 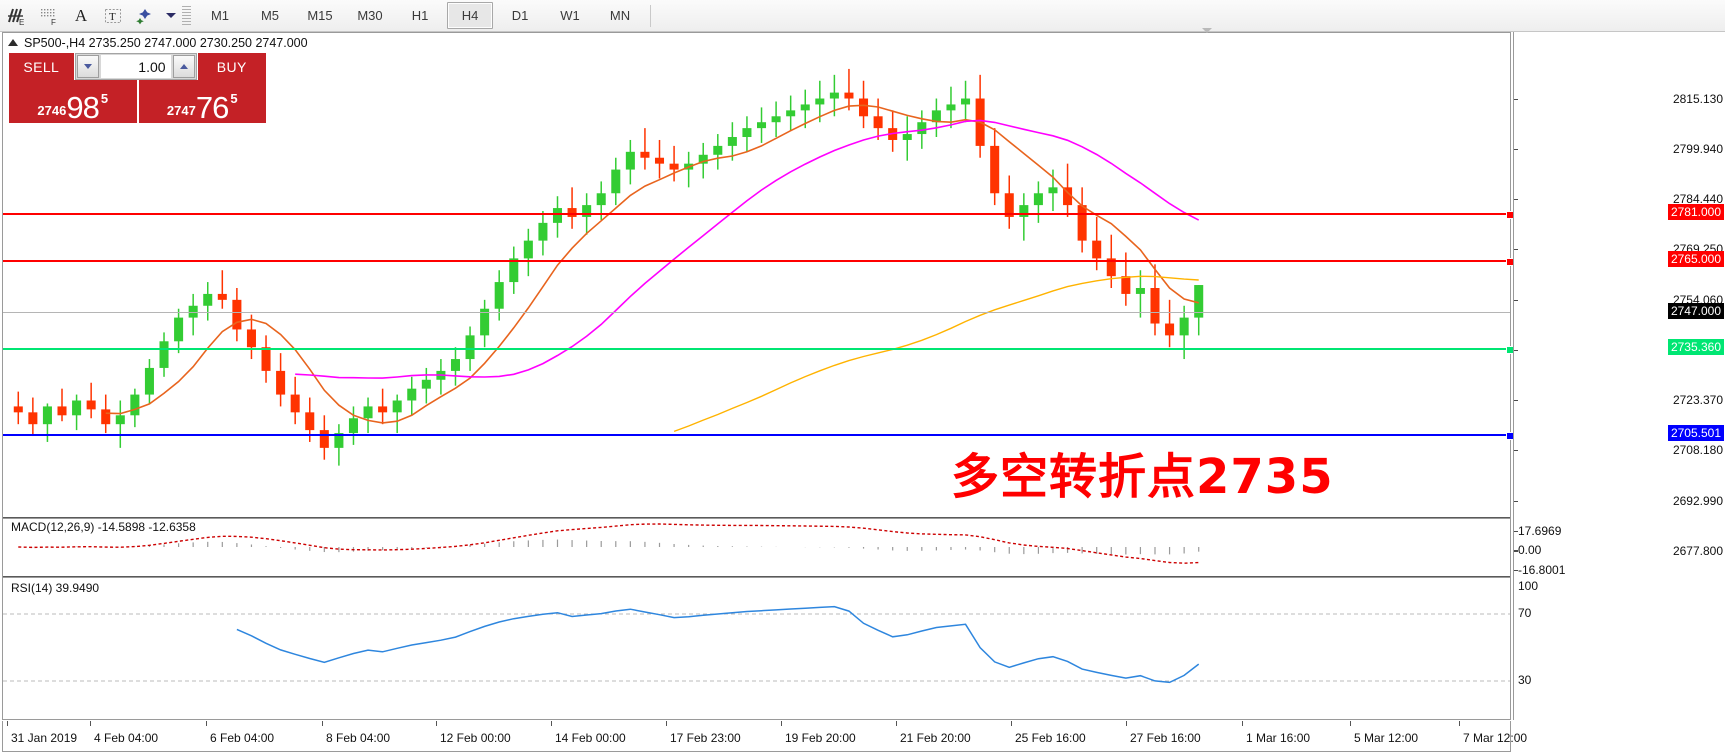 I want to click on timeframe-w1: W1, so click(x=570, y=15).